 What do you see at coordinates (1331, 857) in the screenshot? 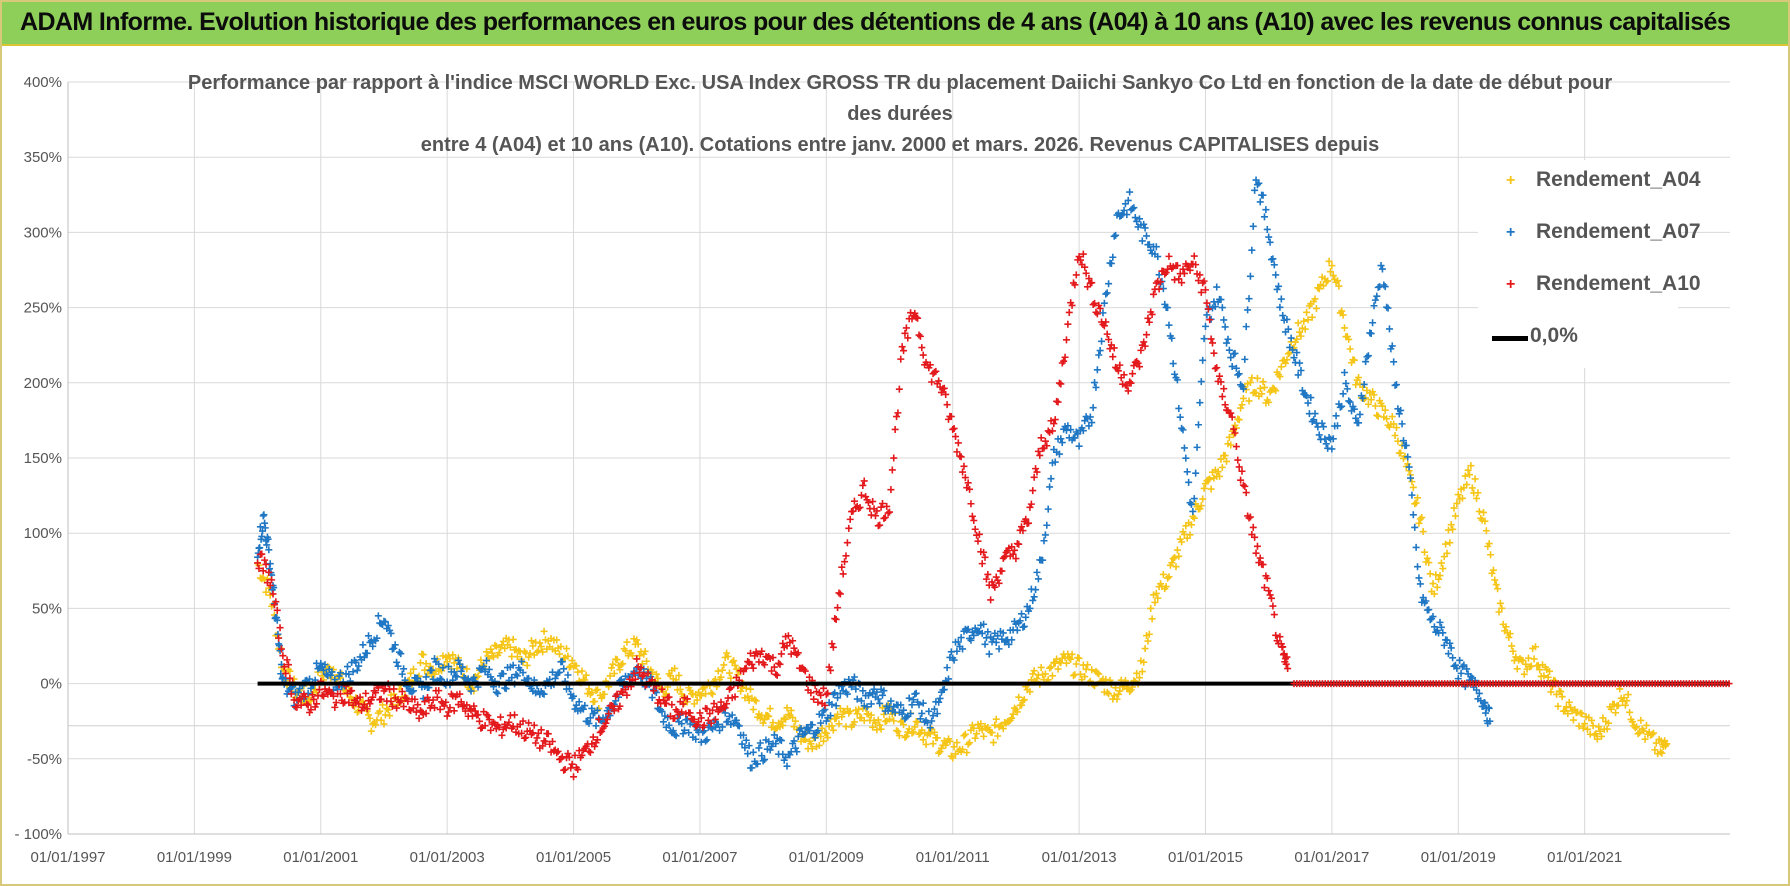
I see `x-tick-label: 01/01/2017` at bounding box center [1331, 857].